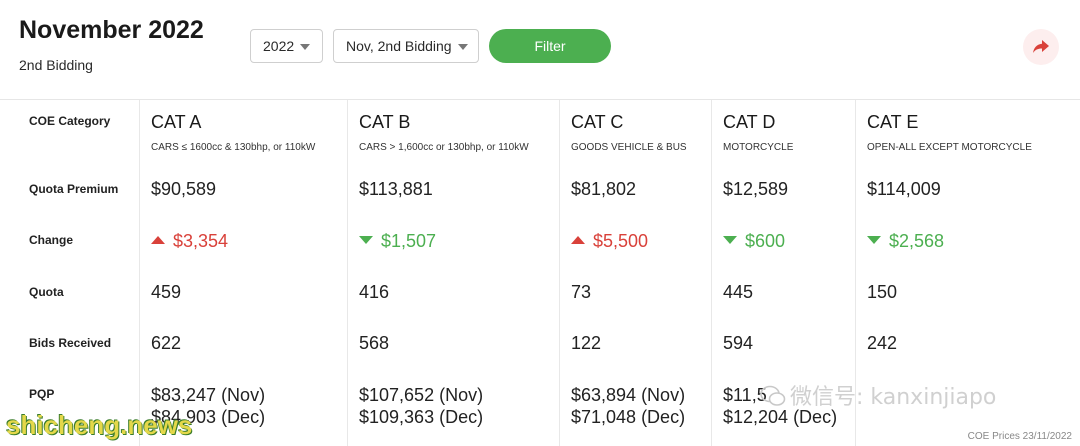 This screenshot has width=1080, height=446. Describe the element at coordinates (99, 425) in the screenshot. I see `site-watermark: shicheng.news` at that location.